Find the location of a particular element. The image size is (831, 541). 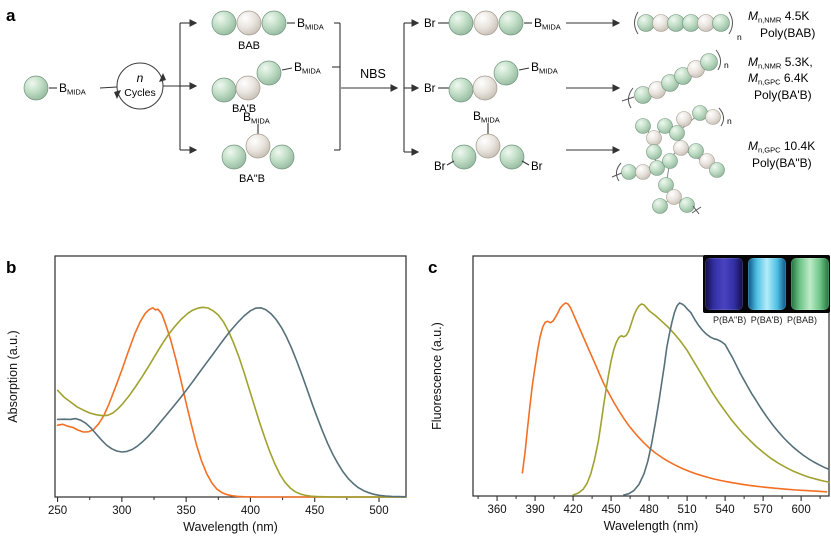

x-tick-label: 500 is located at coordinates (378, 511).